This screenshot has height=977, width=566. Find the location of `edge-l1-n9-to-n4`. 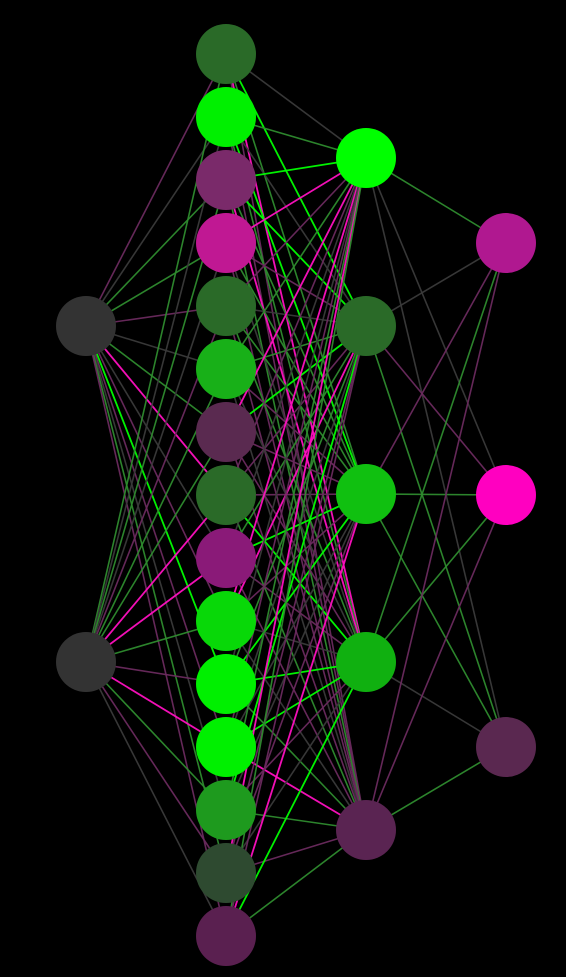

edge-l1-n9-to-n4 is located at coordinates (296, 725).